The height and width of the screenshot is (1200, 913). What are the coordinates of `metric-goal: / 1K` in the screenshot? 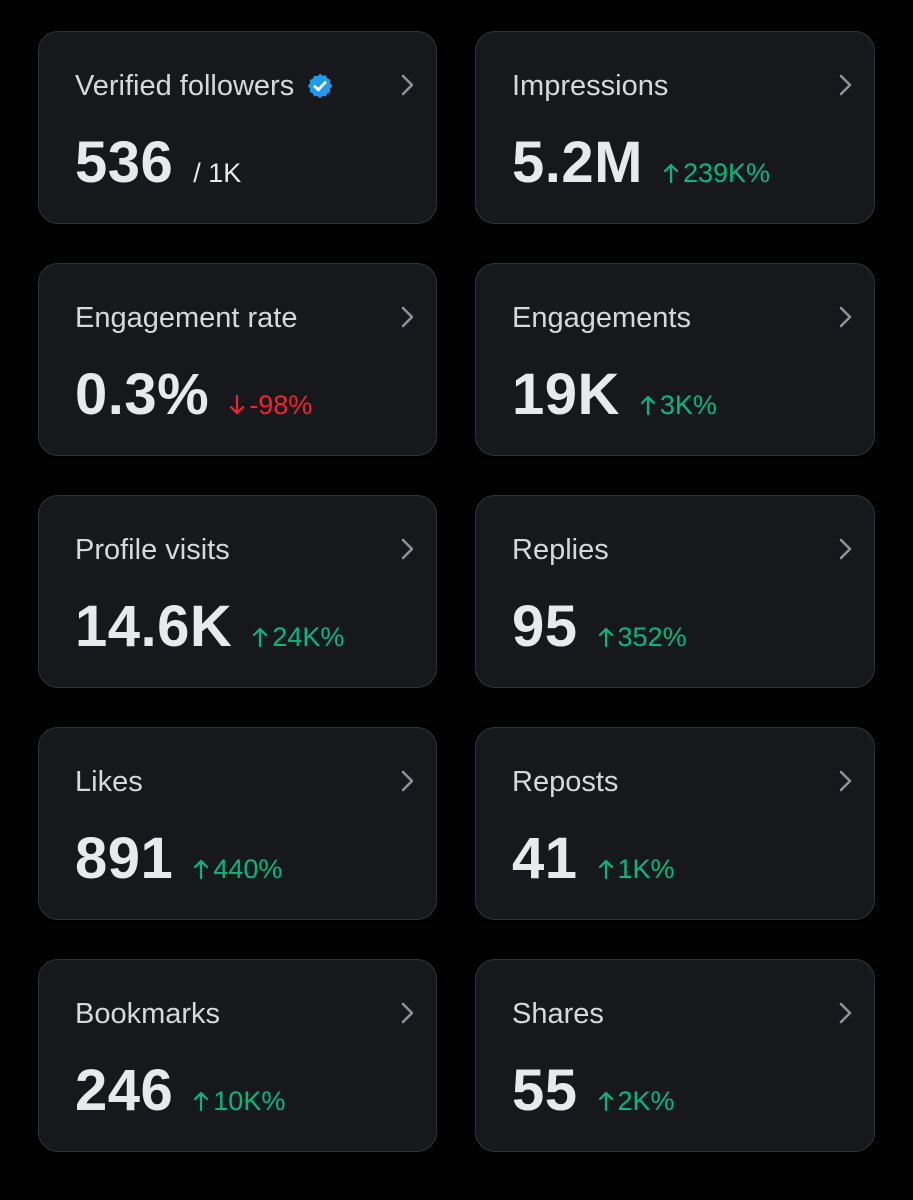 It's located at (217, 173).